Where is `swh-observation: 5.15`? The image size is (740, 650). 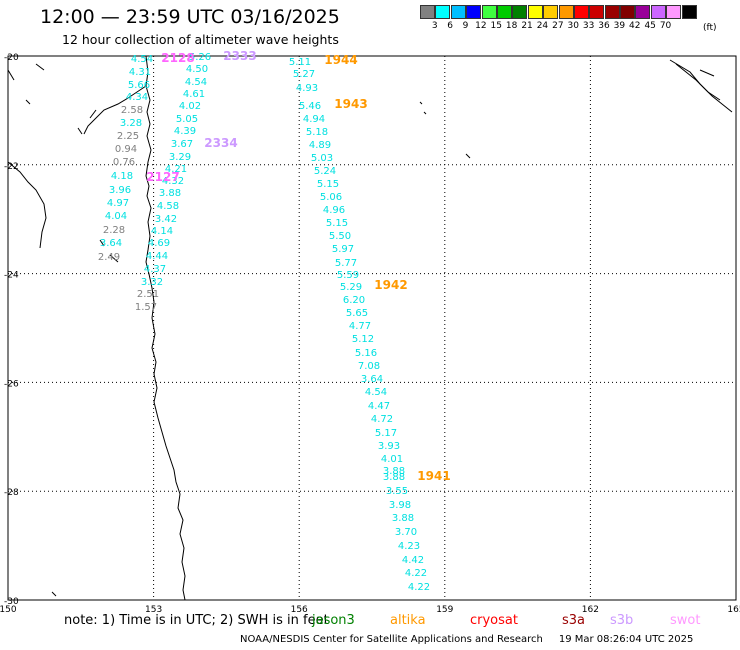
swh-observation: 5.15 is located at coordinates (328, 184).